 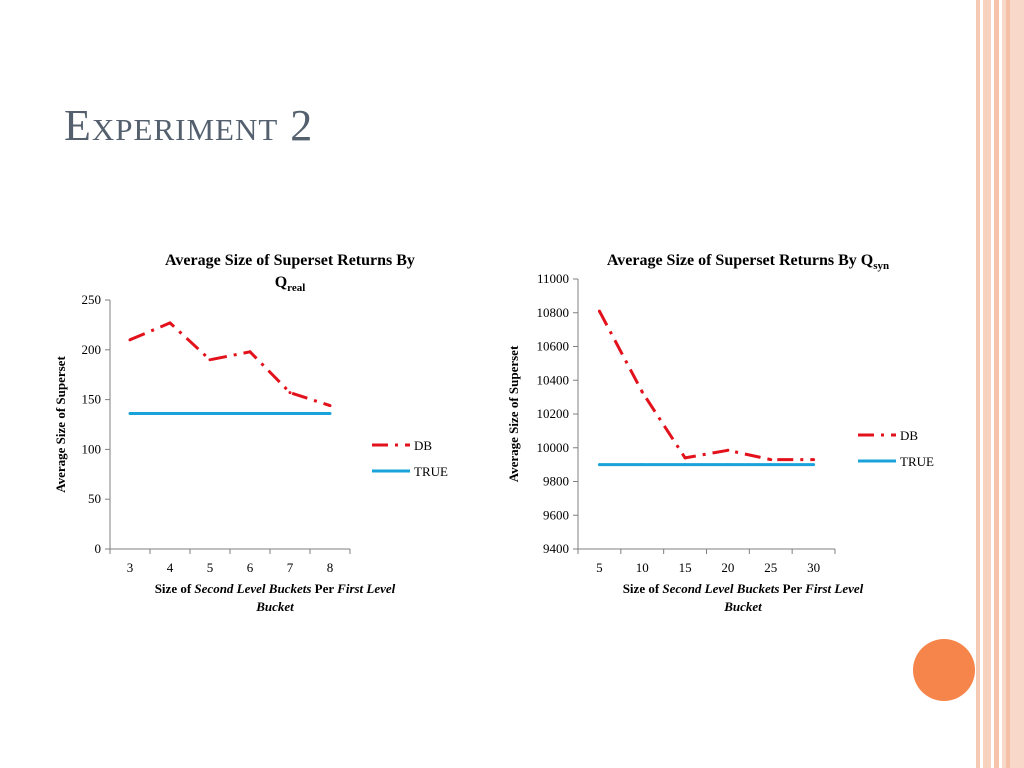 What do you see at coordinates (296, 288) in the screenshot?
I see `text-span: real` at bounding box center [296, 288].